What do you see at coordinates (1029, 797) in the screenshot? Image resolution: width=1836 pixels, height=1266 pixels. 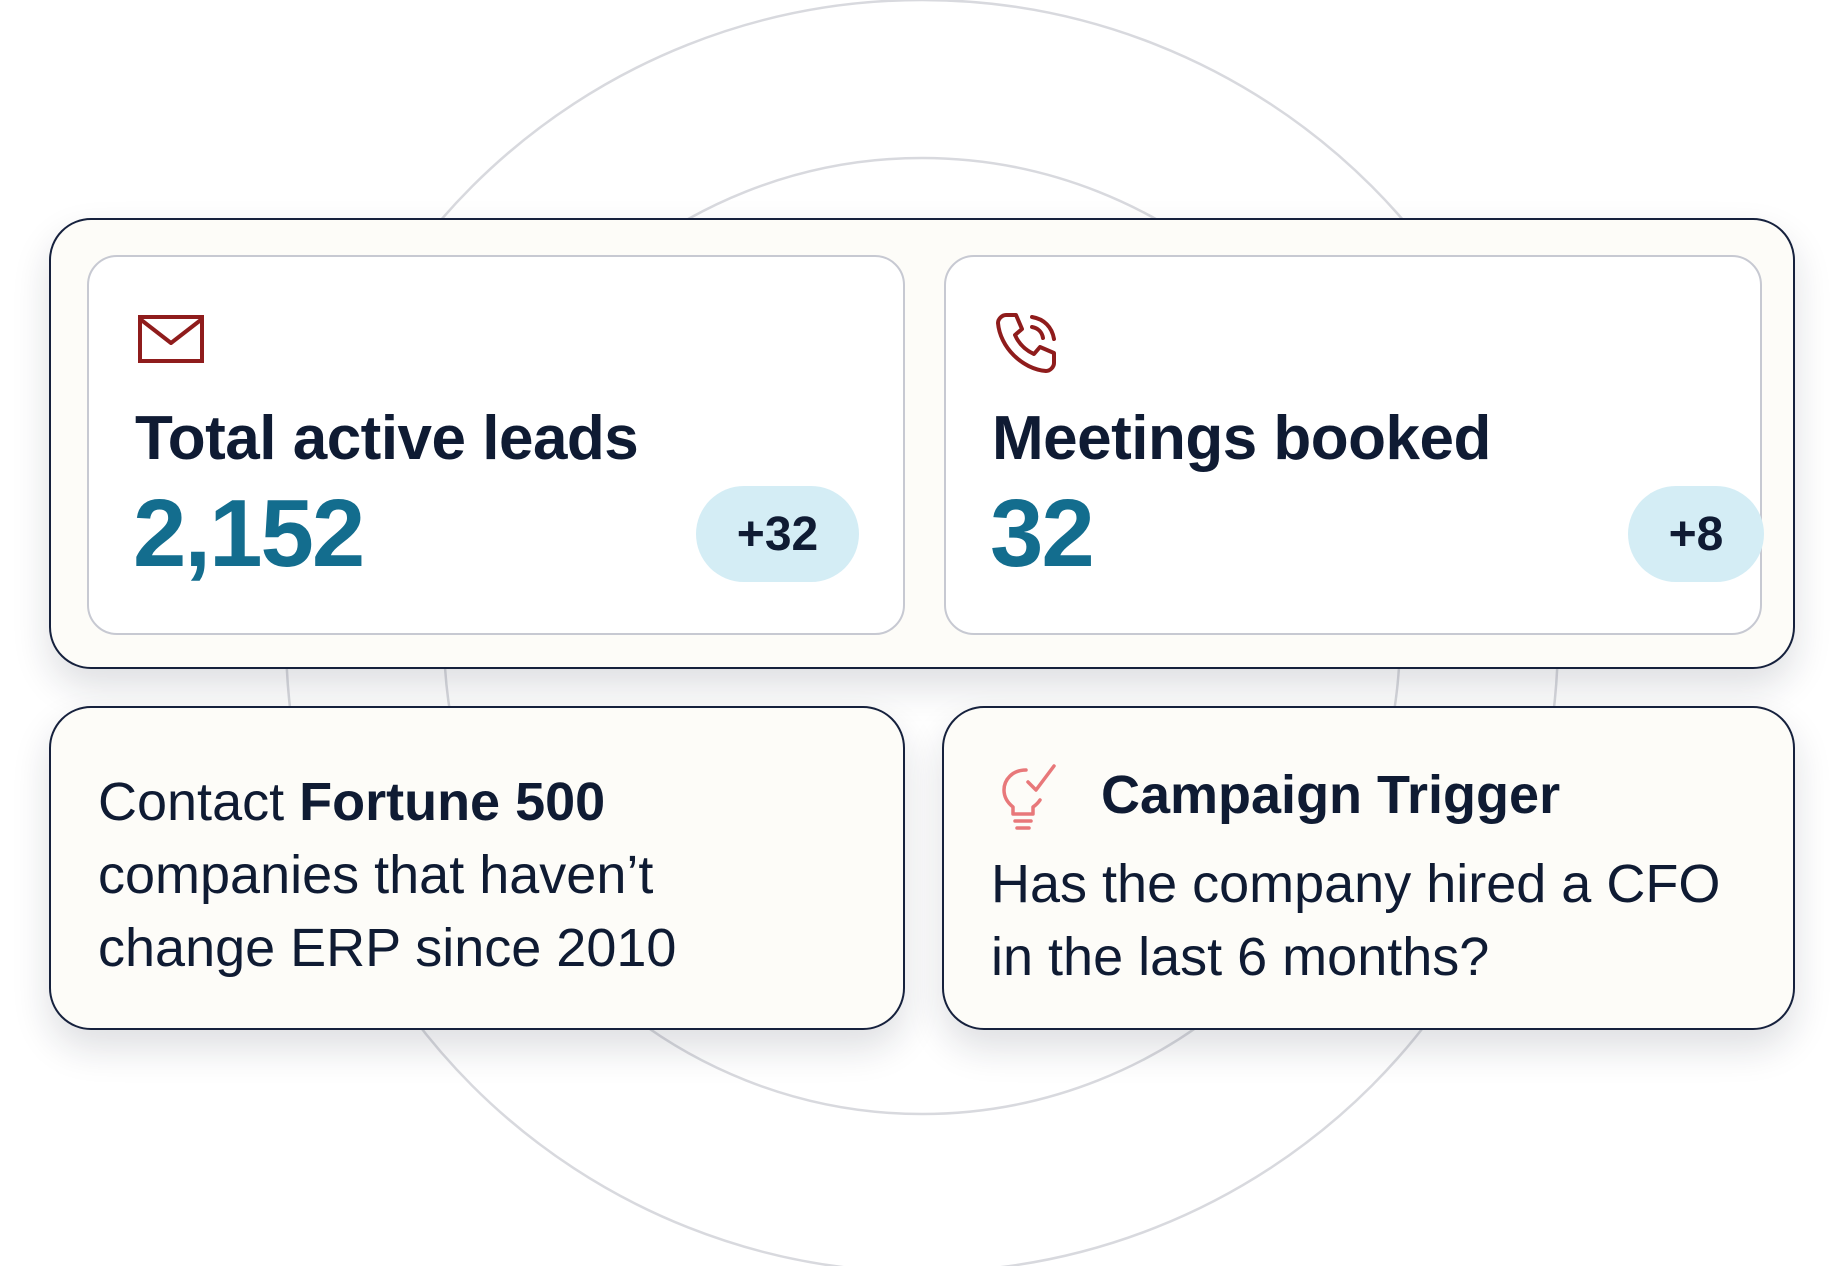 I see `lightbulb-check-icon` at bounding box center [1029, 797].